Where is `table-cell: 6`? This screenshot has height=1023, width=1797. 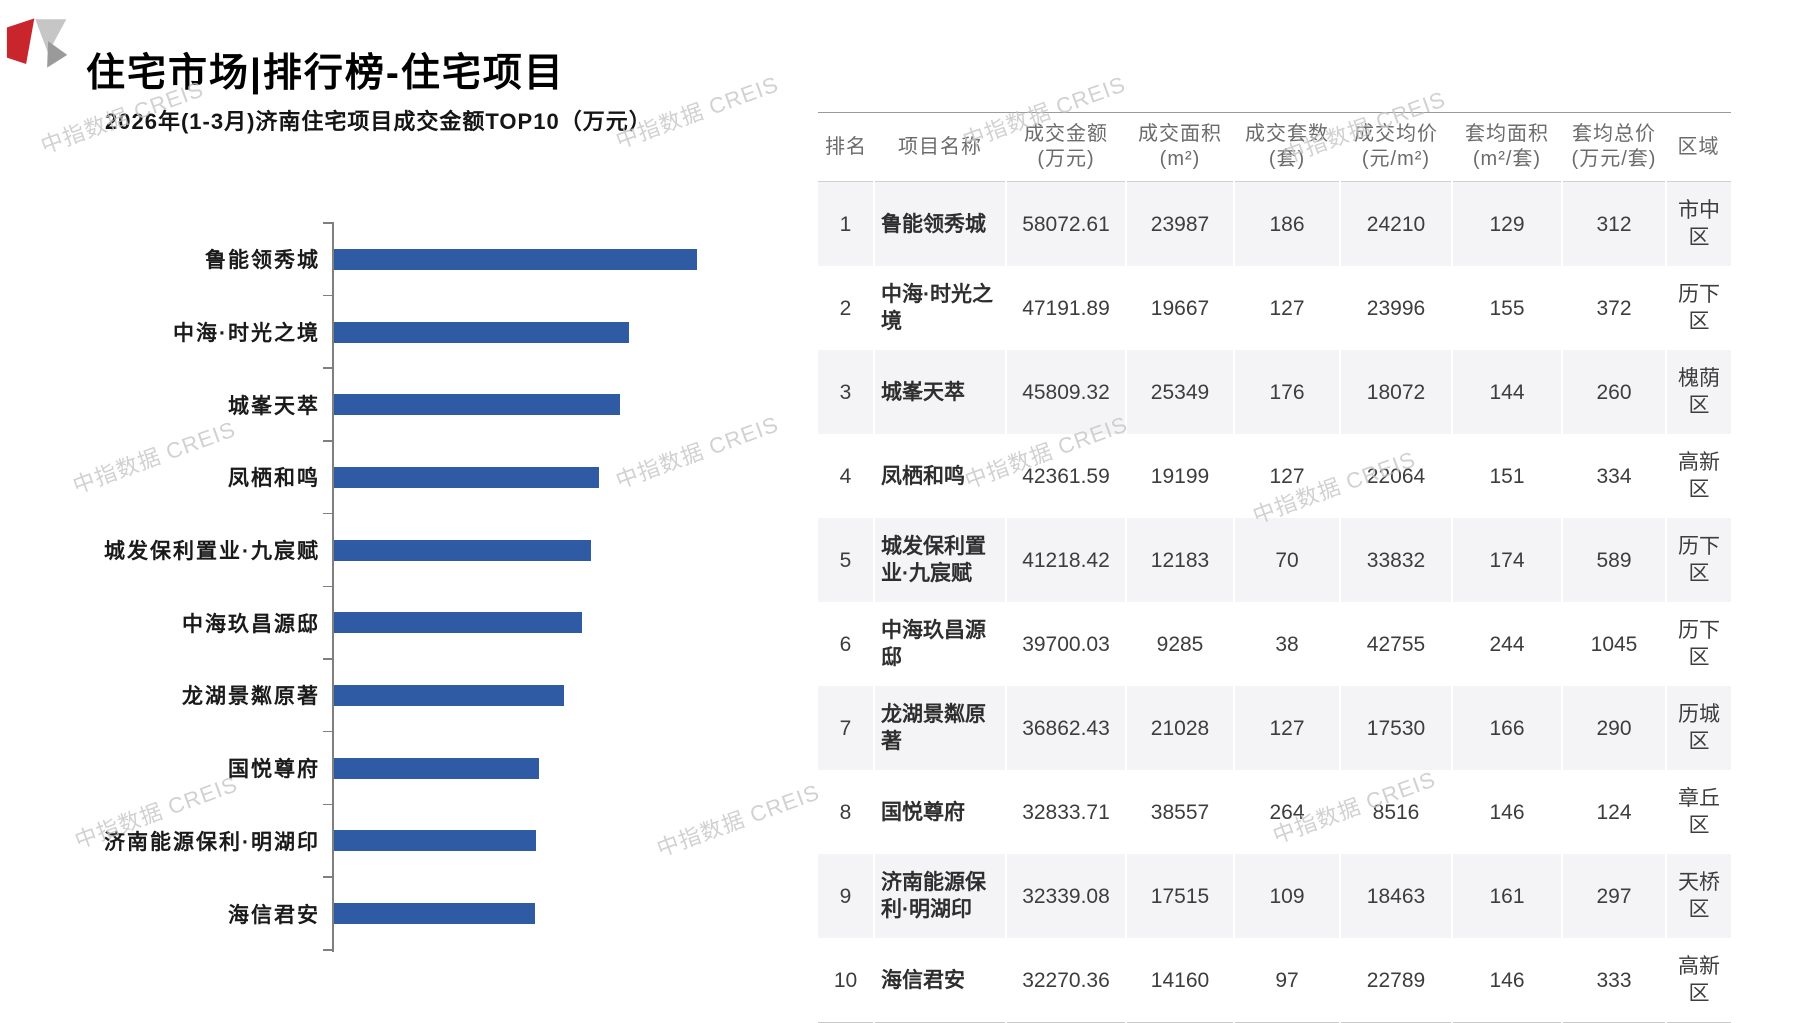 table-cell: 6 is located at coordinates (845, 644).